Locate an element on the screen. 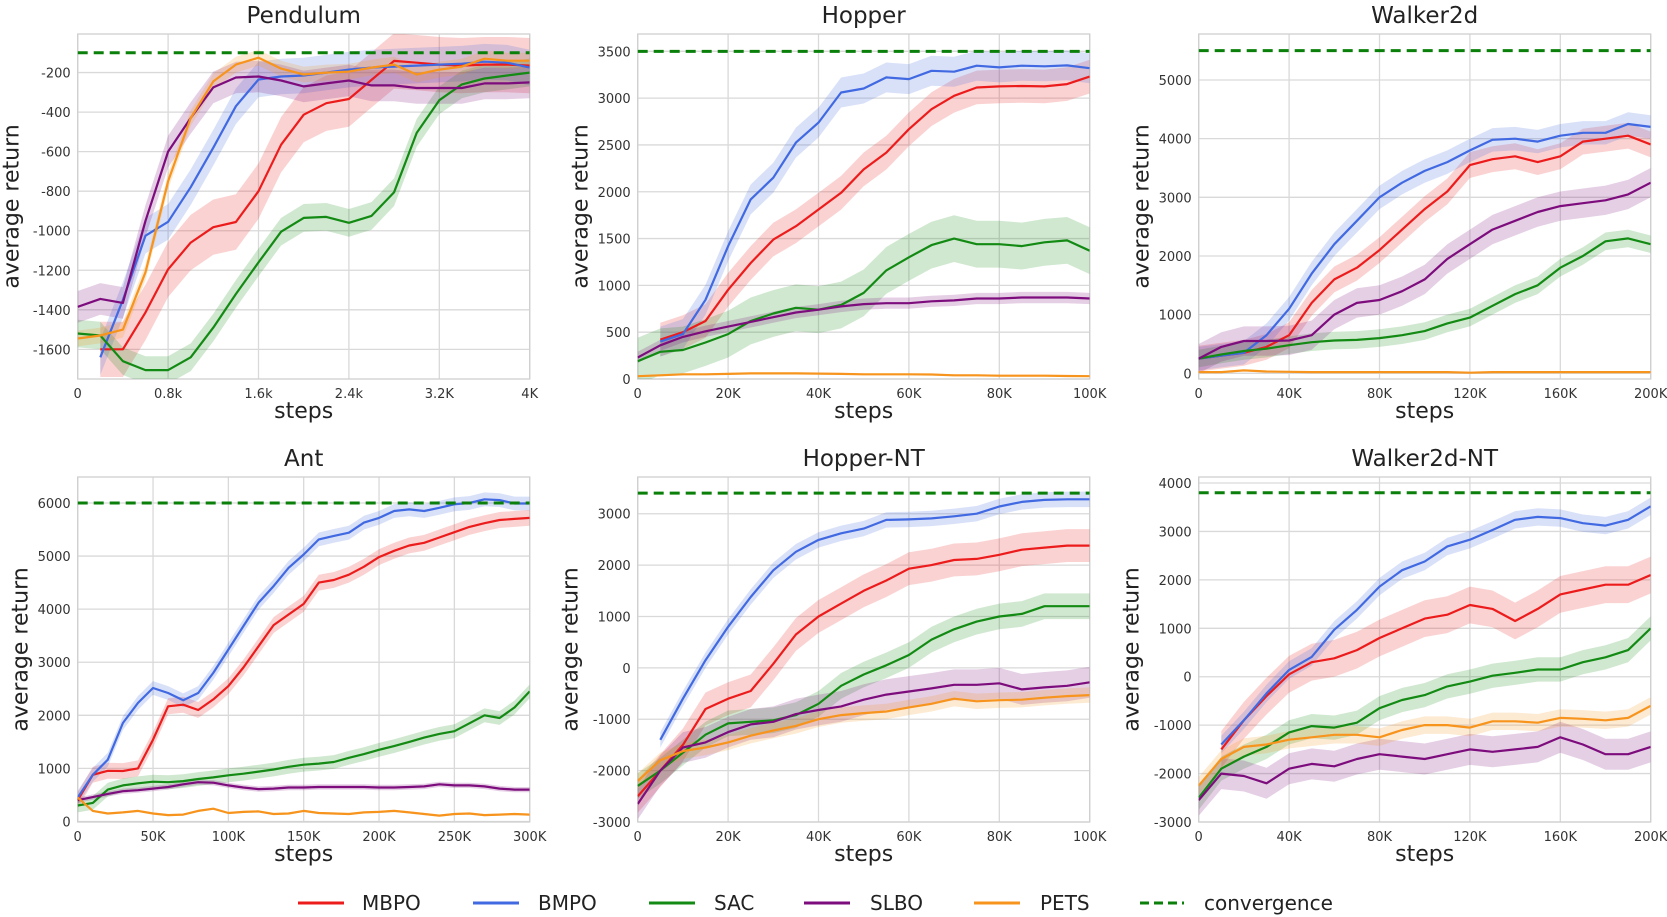 The image size is (1667, 917). subplot-title: Walker2d is located at coordinates (1424, 16).